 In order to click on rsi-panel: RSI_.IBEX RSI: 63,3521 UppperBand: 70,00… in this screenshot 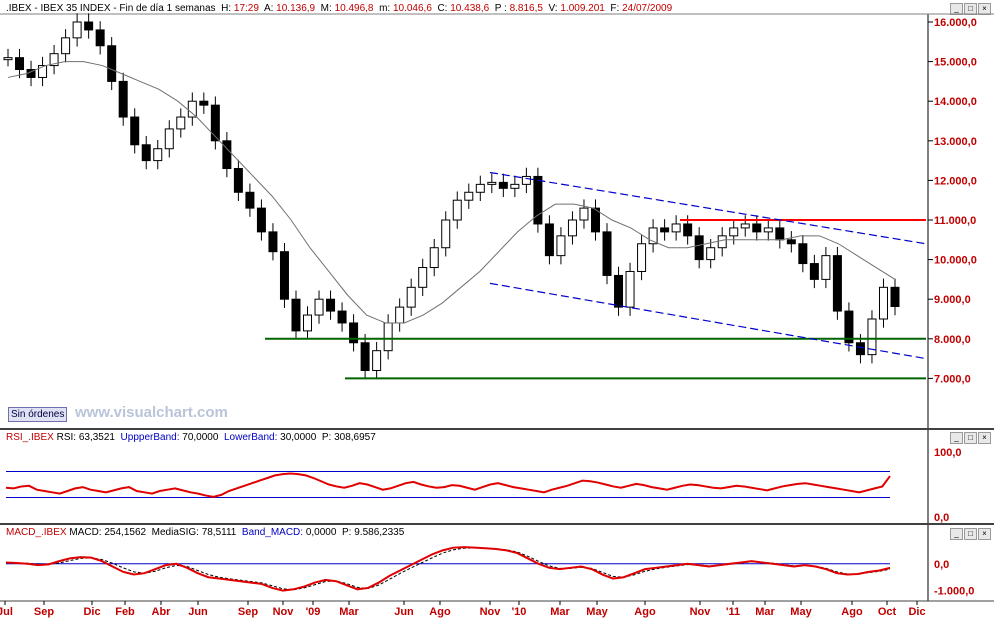, I will do `click(497, 477)`.